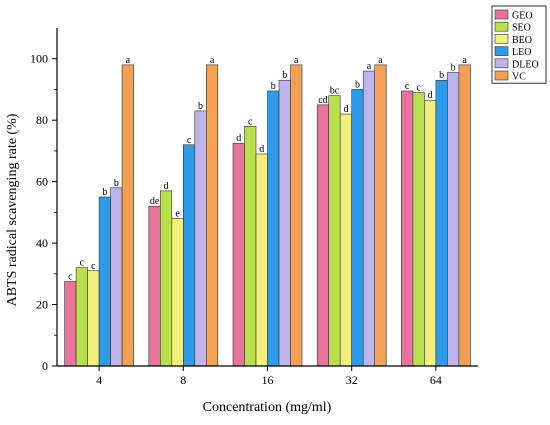 This screenshot has width=550, height=425. I want to click on x-tick-label: 32, so click(352, 380).